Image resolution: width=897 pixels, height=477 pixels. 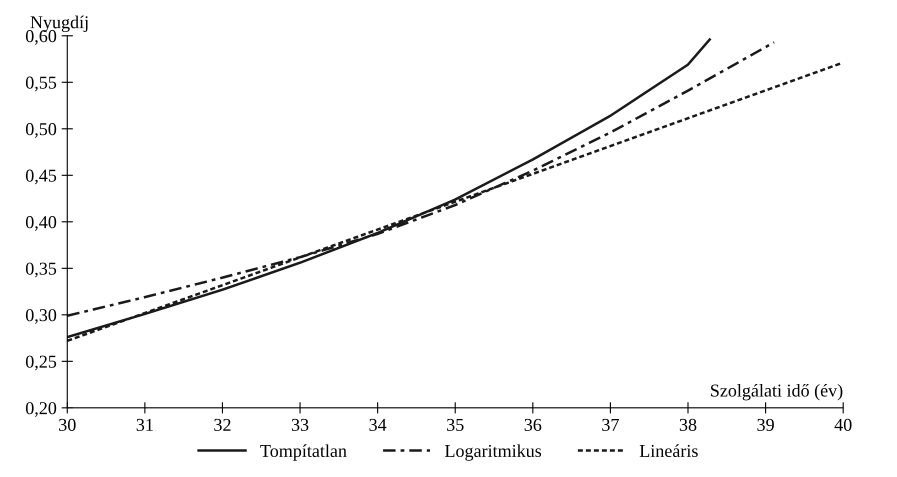 What do you see at coordinates (41, 363) in the screenshot?
I see `y-tick-label: 0,25` at bounding box center [41, 363].